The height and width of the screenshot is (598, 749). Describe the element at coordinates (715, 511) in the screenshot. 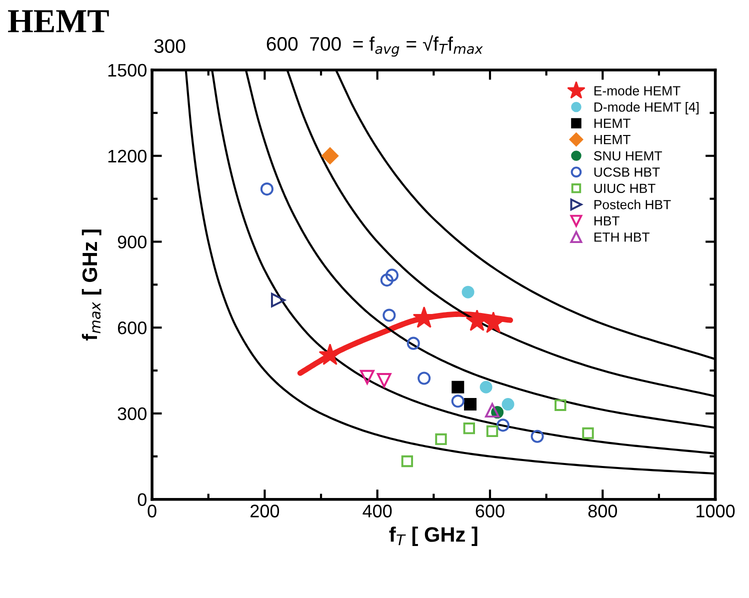

I see `x-tick-label: 1000` at that location.